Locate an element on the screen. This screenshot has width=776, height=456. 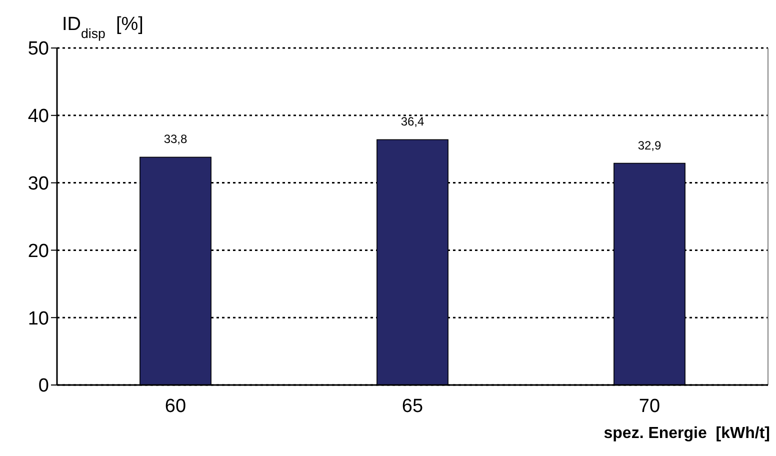
y-tick-label: 30 is located at coordinates (38, 183).